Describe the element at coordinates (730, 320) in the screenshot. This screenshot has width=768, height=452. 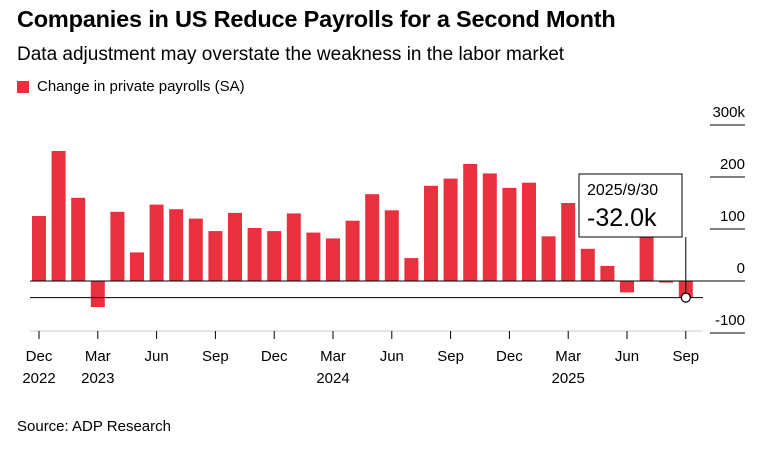
I see `y-tick-label: -100` at that location.